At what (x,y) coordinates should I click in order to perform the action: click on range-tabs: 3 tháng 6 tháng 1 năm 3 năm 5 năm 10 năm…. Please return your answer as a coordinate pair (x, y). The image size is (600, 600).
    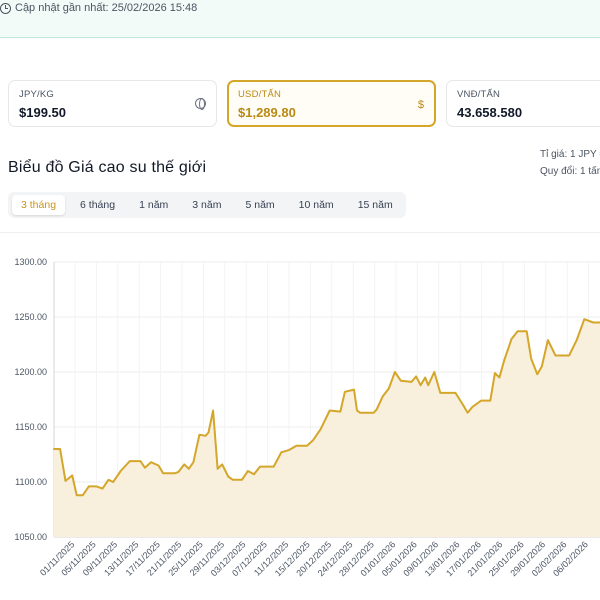
    Looking at the image, I should click on (207, 205).